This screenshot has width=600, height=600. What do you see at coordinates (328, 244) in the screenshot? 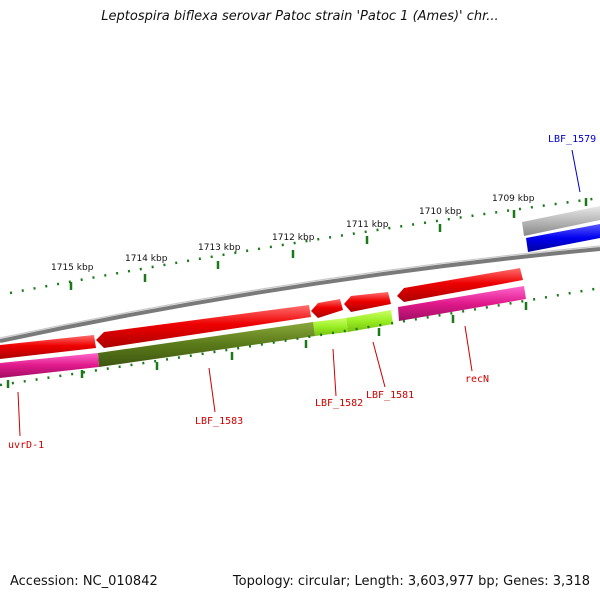
I see `scale-major-ticks` at bounding box center [328, 244].